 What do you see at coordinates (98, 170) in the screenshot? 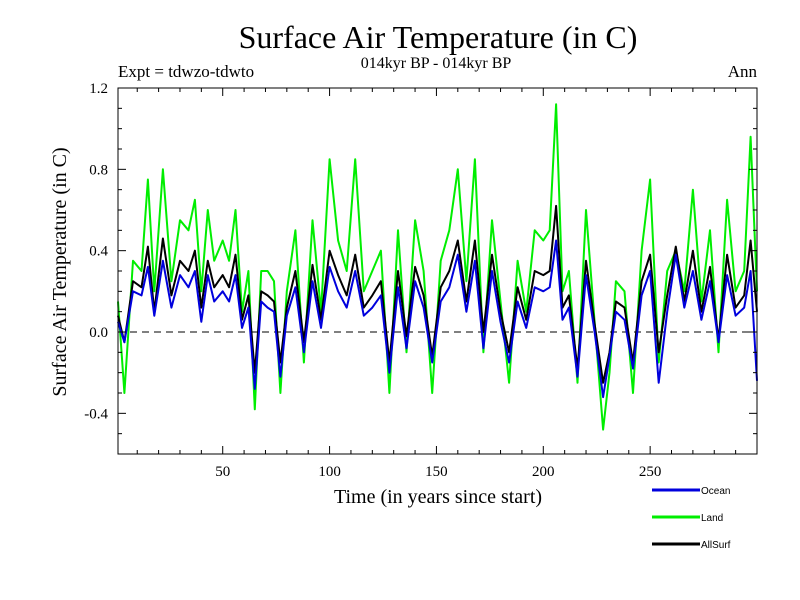
I see `y-tick-label: 0.8` at bounding box center [98, 170].